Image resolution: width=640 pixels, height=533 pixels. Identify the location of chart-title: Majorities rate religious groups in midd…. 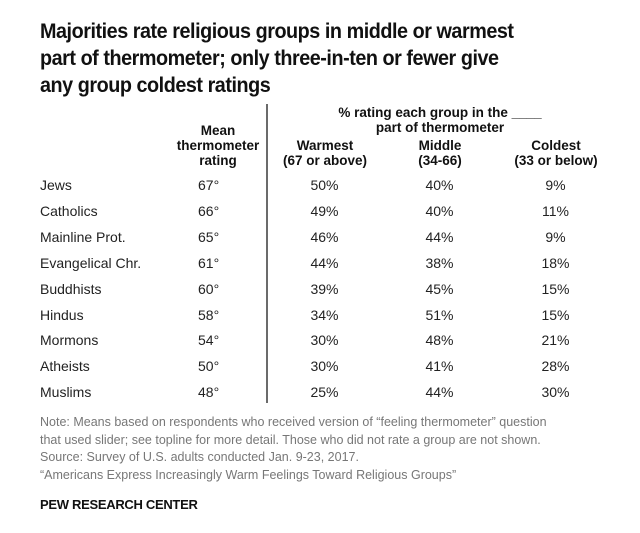
(307, 58).